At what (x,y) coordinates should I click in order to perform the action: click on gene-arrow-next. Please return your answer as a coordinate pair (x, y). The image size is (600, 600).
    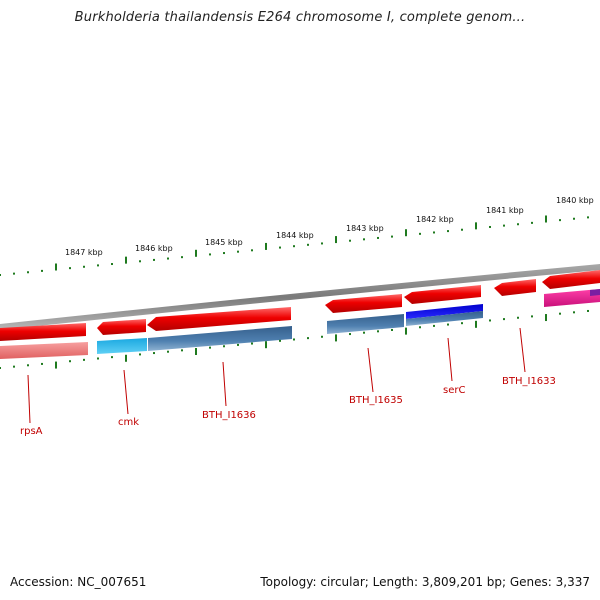
    Looking at the image, I should click on (571, 279).